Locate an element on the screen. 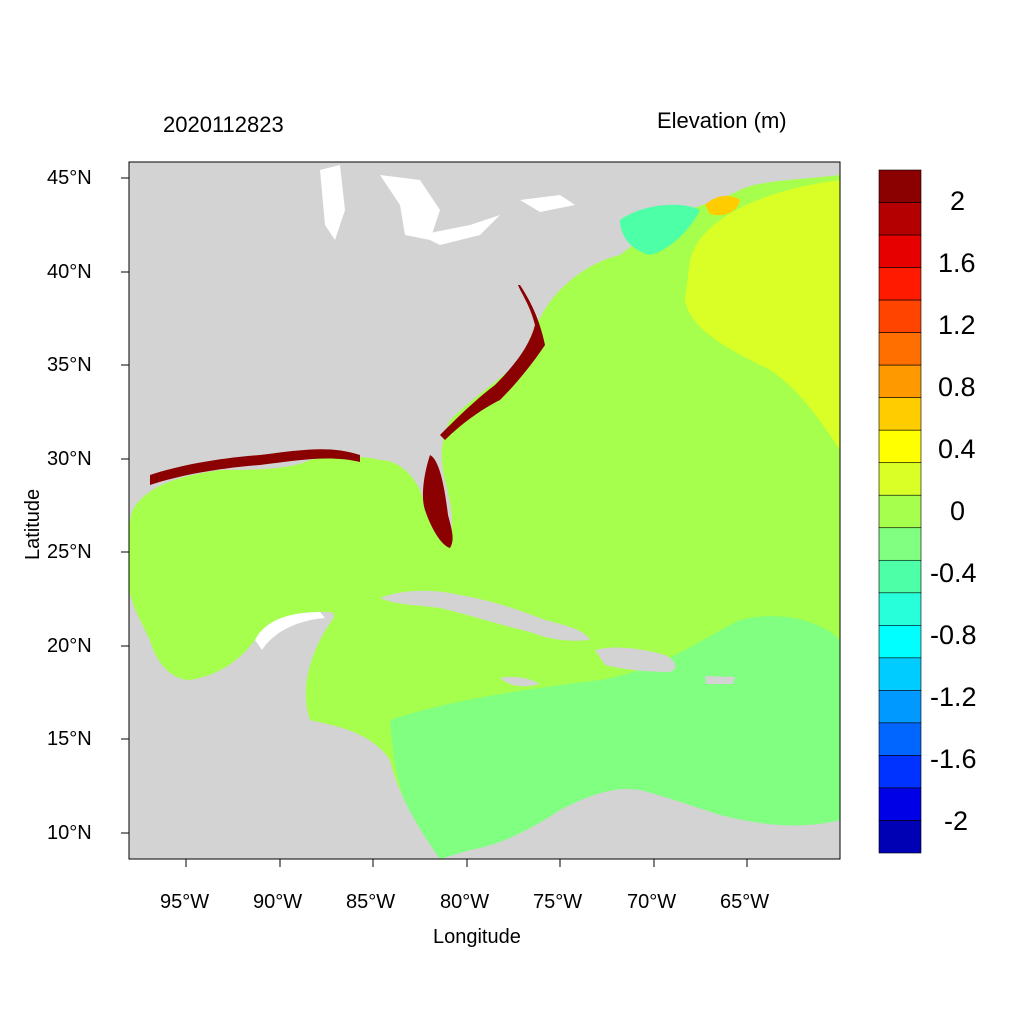 This screenshot has height=1024, width=1024. lon-tick-label: 90°W is located at coordinates (278, 902).